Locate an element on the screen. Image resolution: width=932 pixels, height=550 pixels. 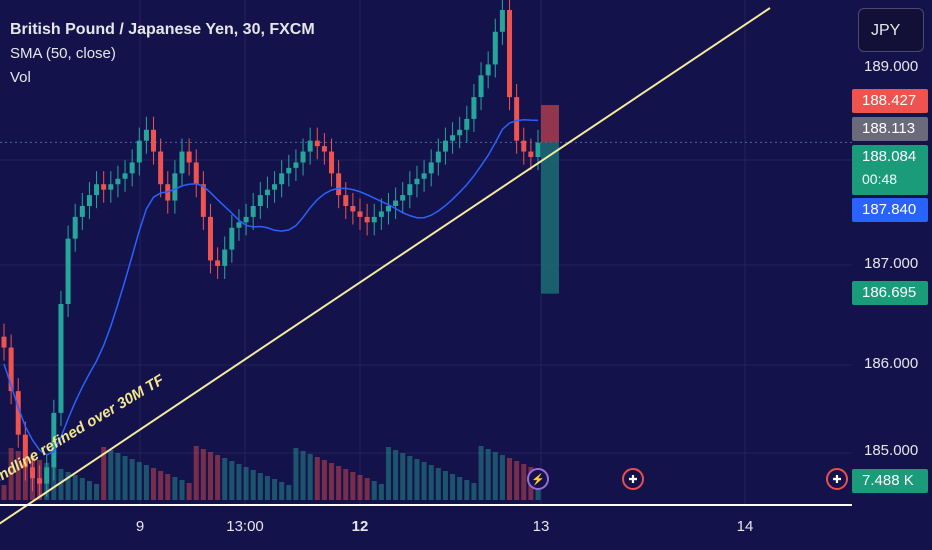
target-price-label: 186.695 is located at coordinates (890, 293).